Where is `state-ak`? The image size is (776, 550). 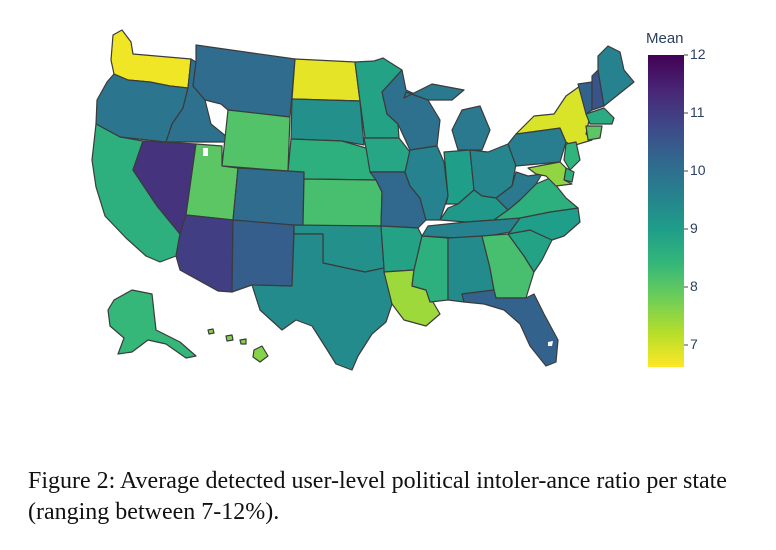 state-ak is located at coordinates (152, 324).